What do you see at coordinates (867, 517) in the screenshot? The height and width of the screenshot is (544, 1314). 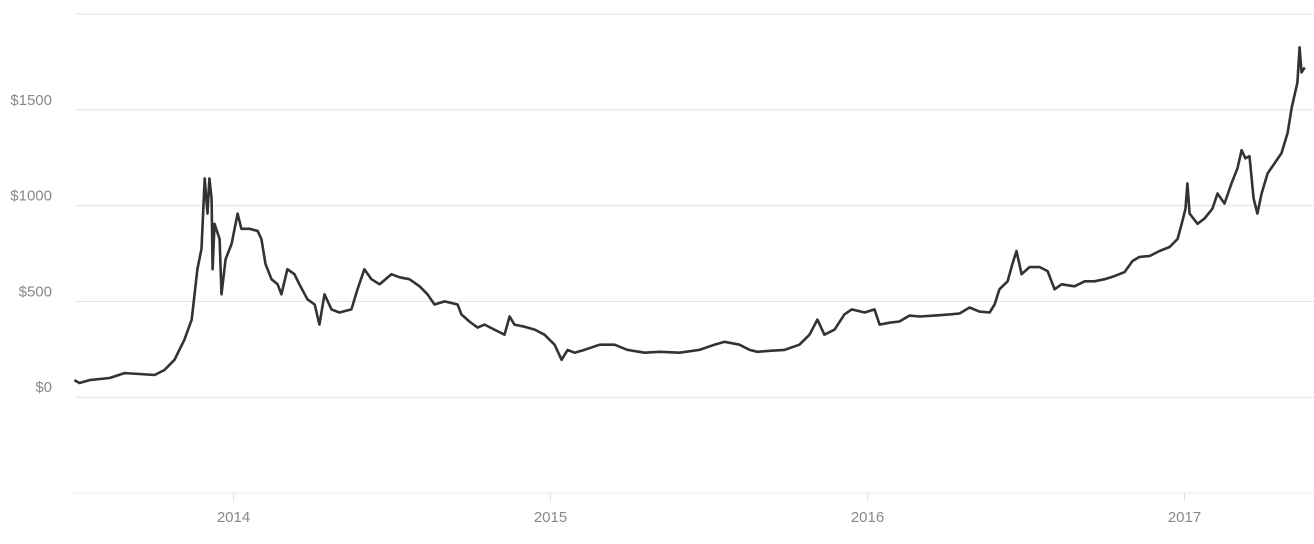 I see `x-tick-label: 2016` at bounding box center [867, 517].